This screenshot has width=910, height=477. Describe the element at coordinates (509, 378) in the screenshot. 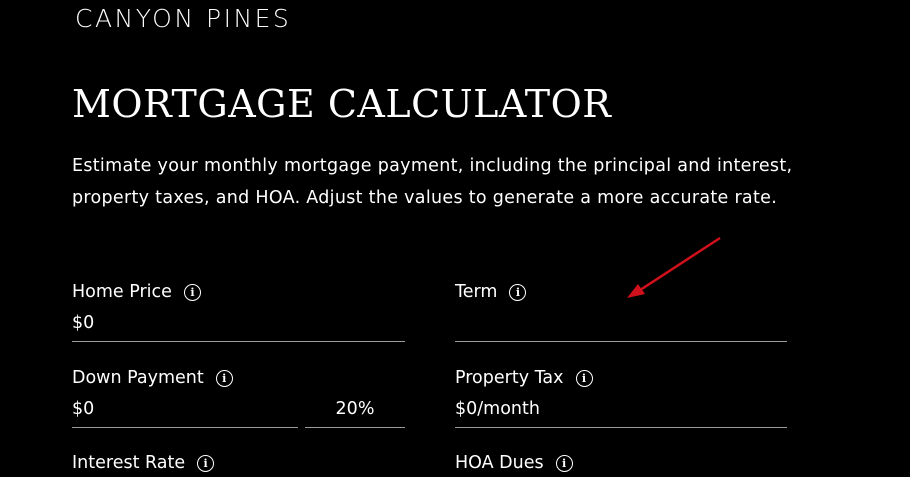

I see `property-tax-label: Property Tax` at that location.